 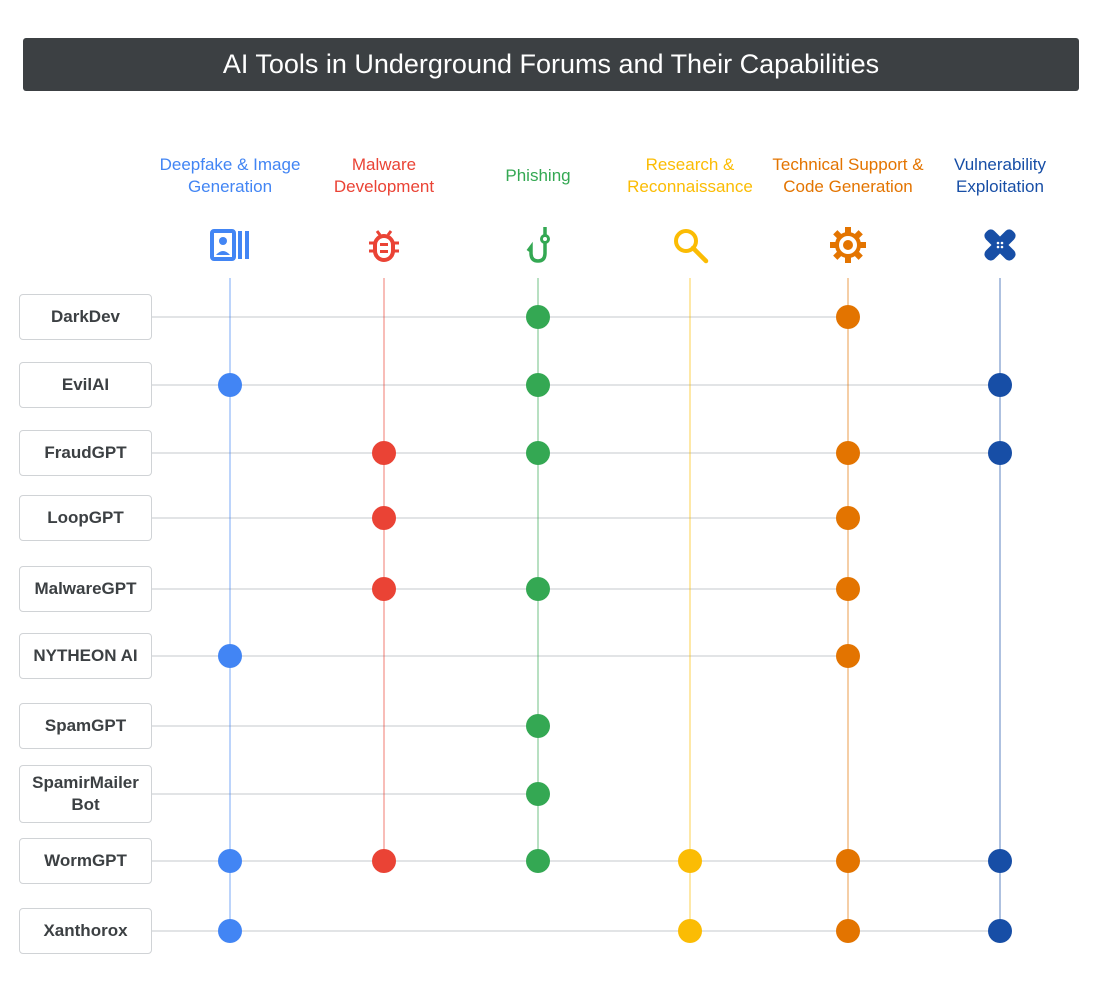 What do you see at coordinates (384, 245) in the screenshot?
I see `bug-icon` at bounding box center [384, 245].